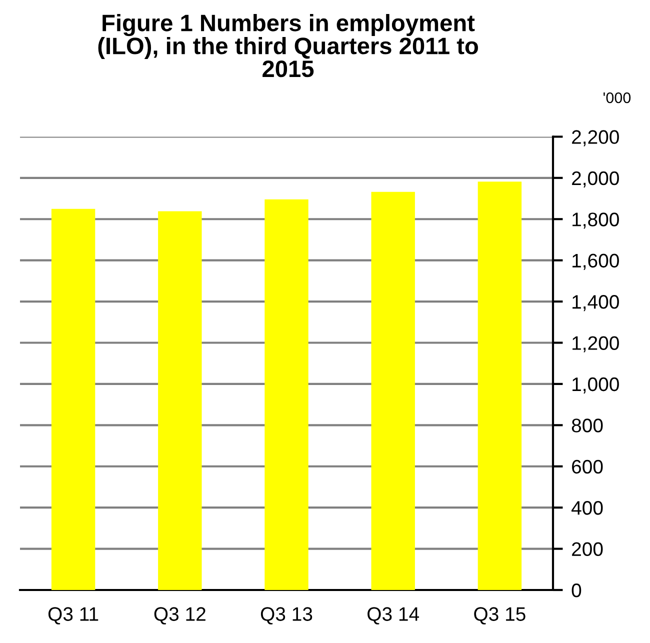 This screenshot has width=650, height=643. What do you see at coordinates (617, 98) in the screenshot?
I see `y-axis-title: '000` at bounding box center [617, 98].